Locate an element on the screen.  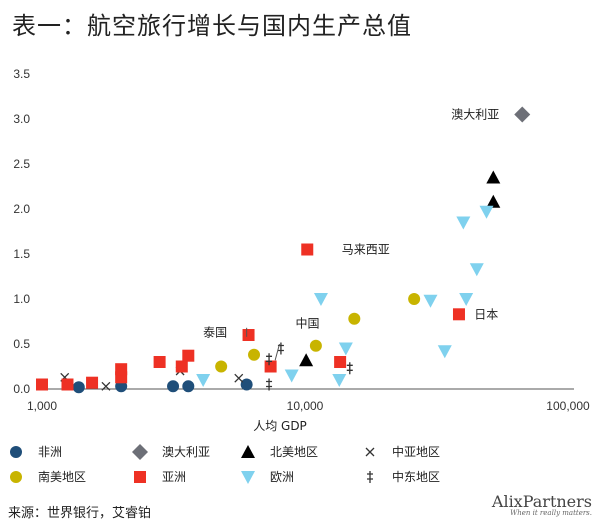
chart-title: 表一：航空旅行增长与国内生产总值 is located at coordinates (212, 26).